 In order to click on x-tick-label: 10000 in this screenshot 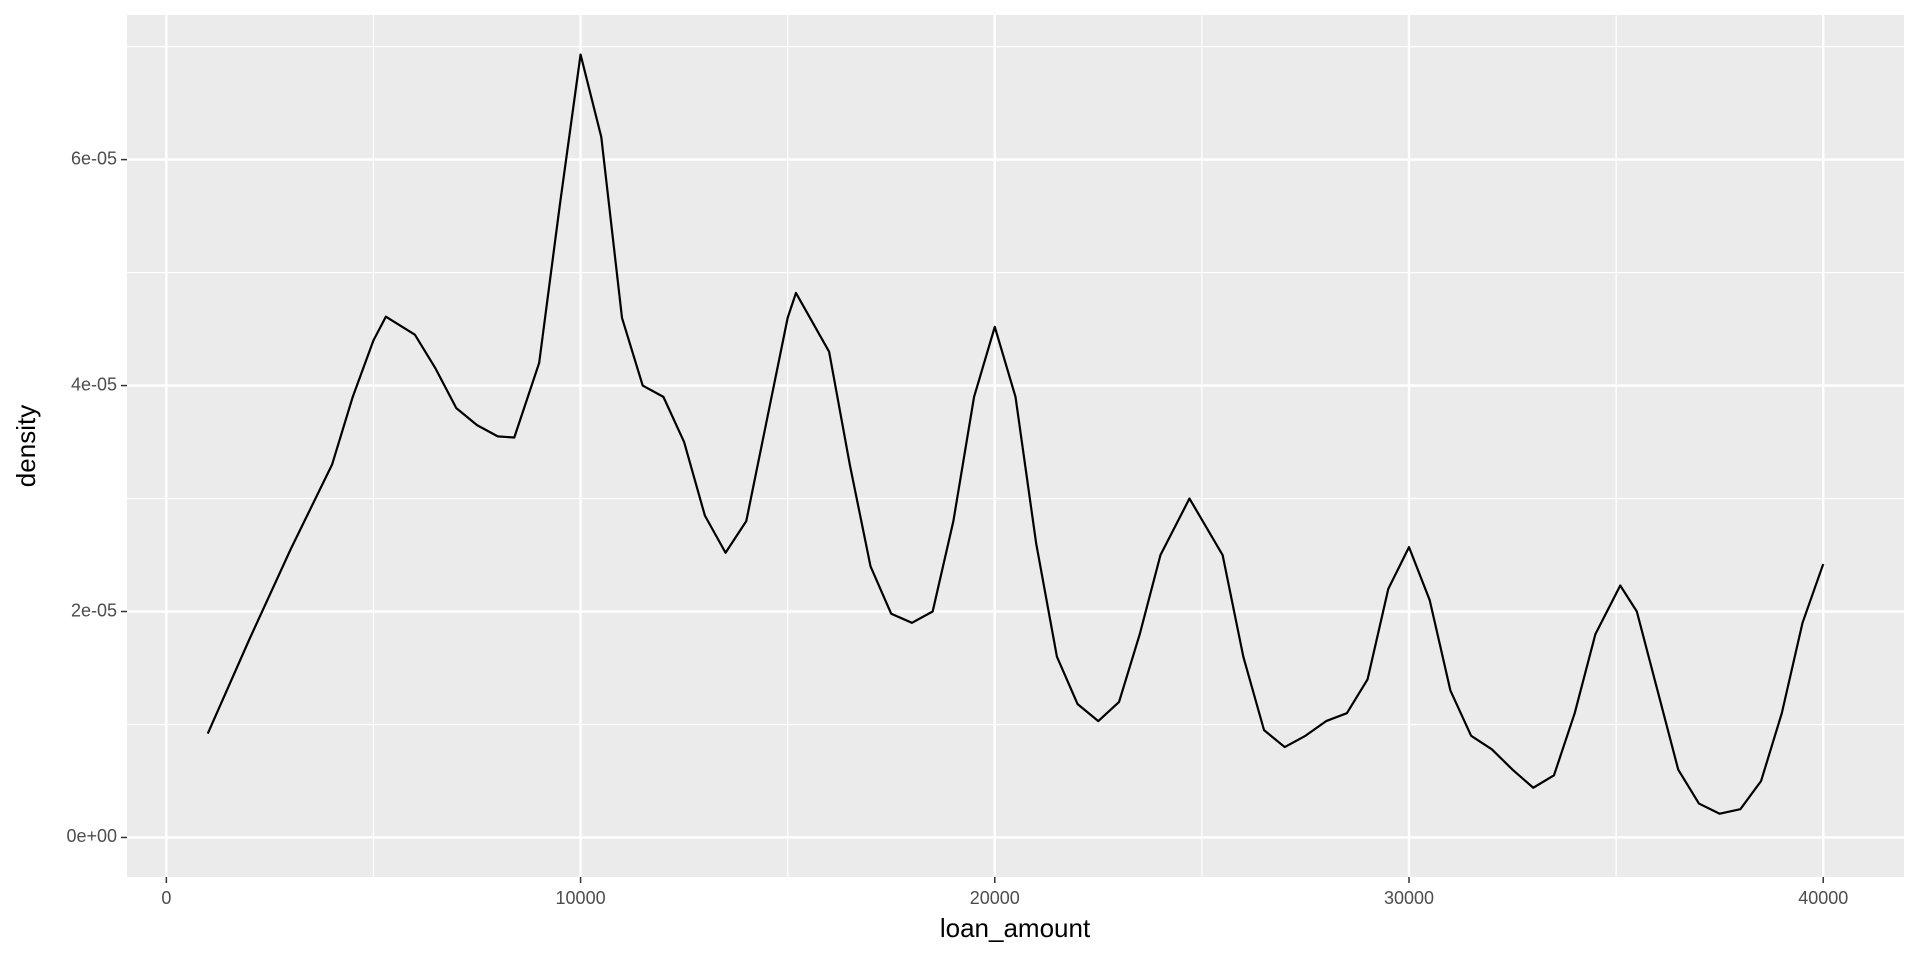, I will do `click(581, 898)`.